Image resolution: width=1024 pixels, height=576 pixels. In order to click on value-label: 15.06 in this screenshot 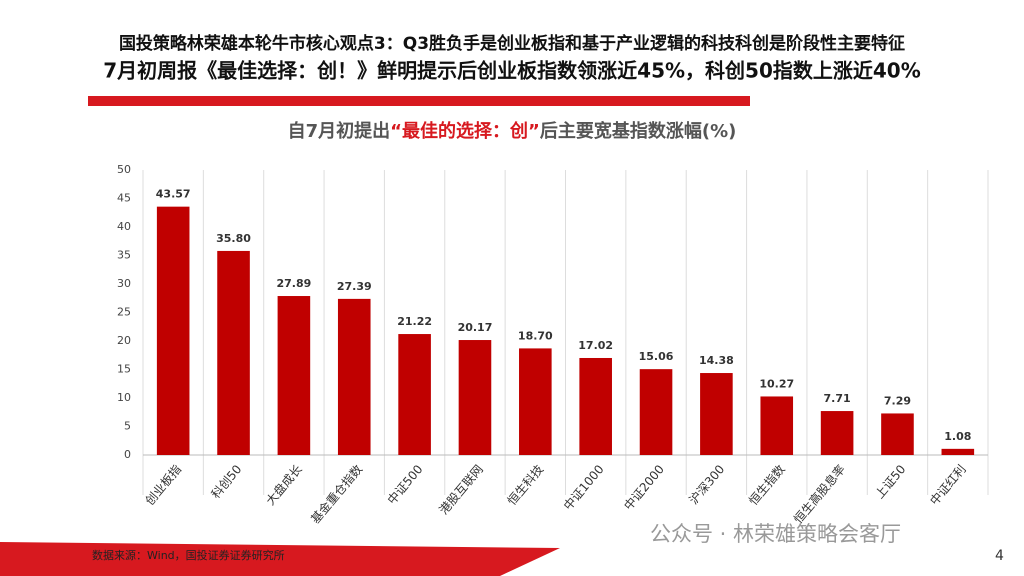, I will do `click(656, 356)`.